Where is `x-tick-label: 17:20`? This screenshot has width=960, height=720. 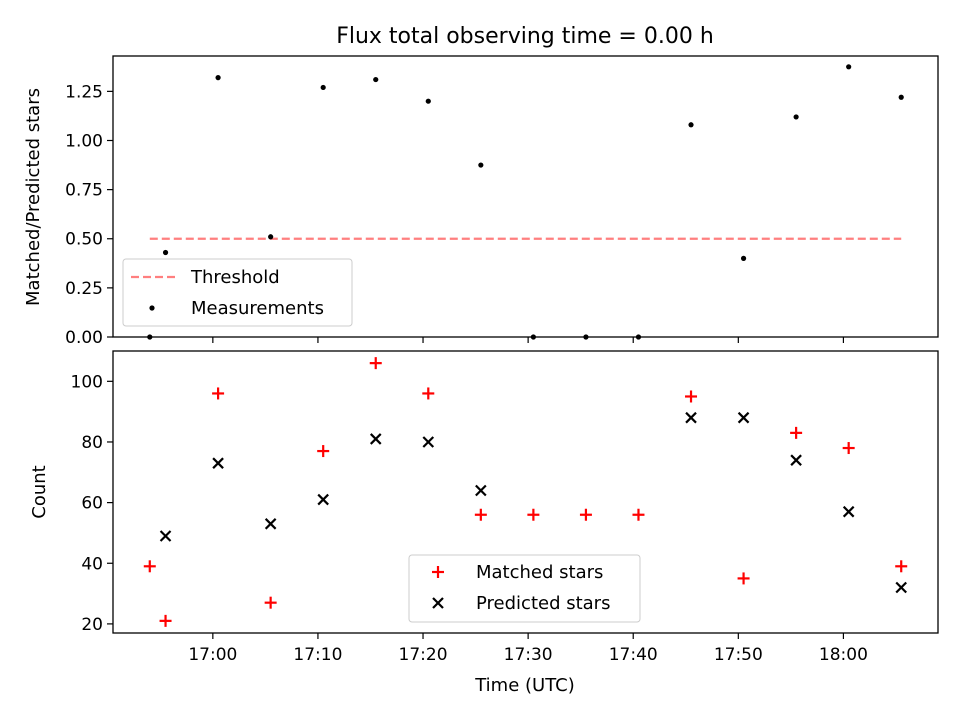 x-tick-label: 17:20 is located at coordinates (423, 655).